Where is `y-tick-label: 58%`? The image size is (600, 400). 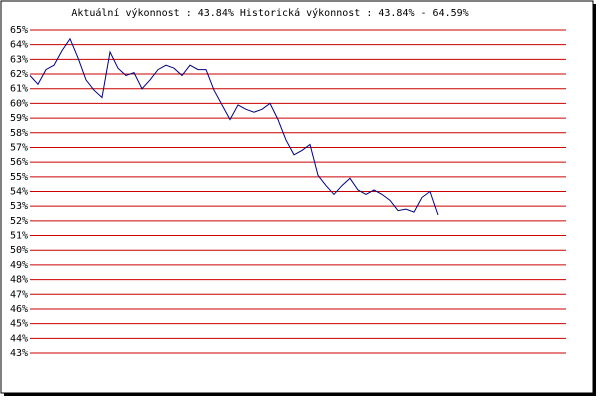
y-tick-label: 58% is located at coordinates (19, 133).